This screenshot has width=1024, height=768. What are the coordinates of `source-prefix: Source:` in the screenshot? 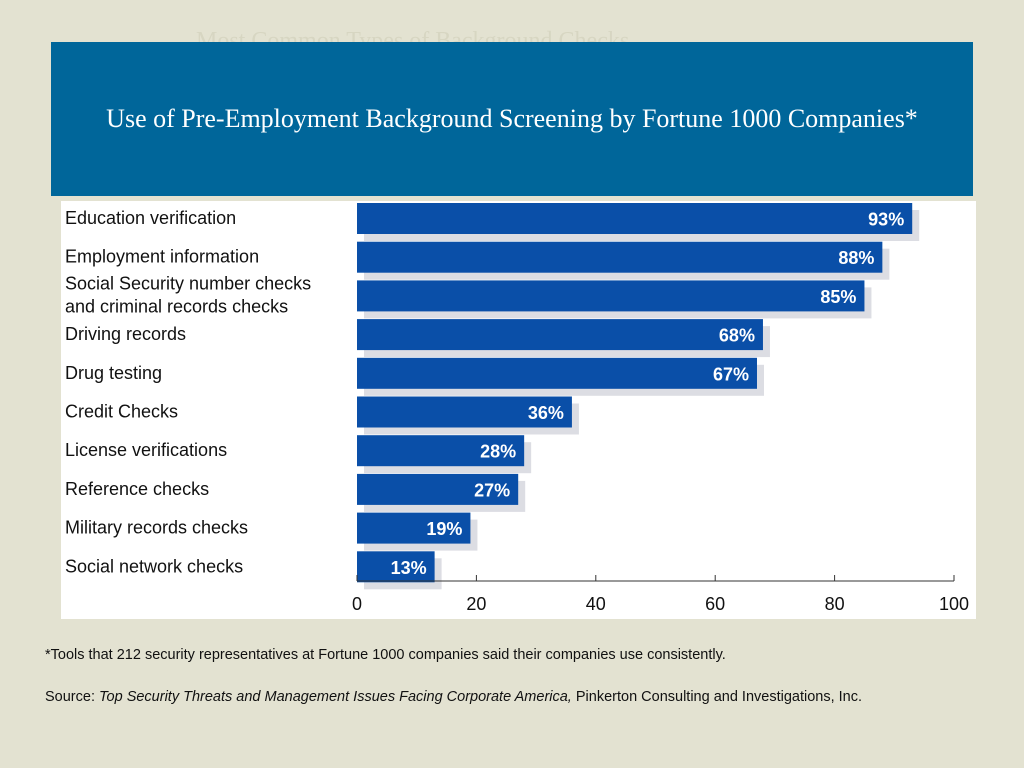 It's located at (70, 697).